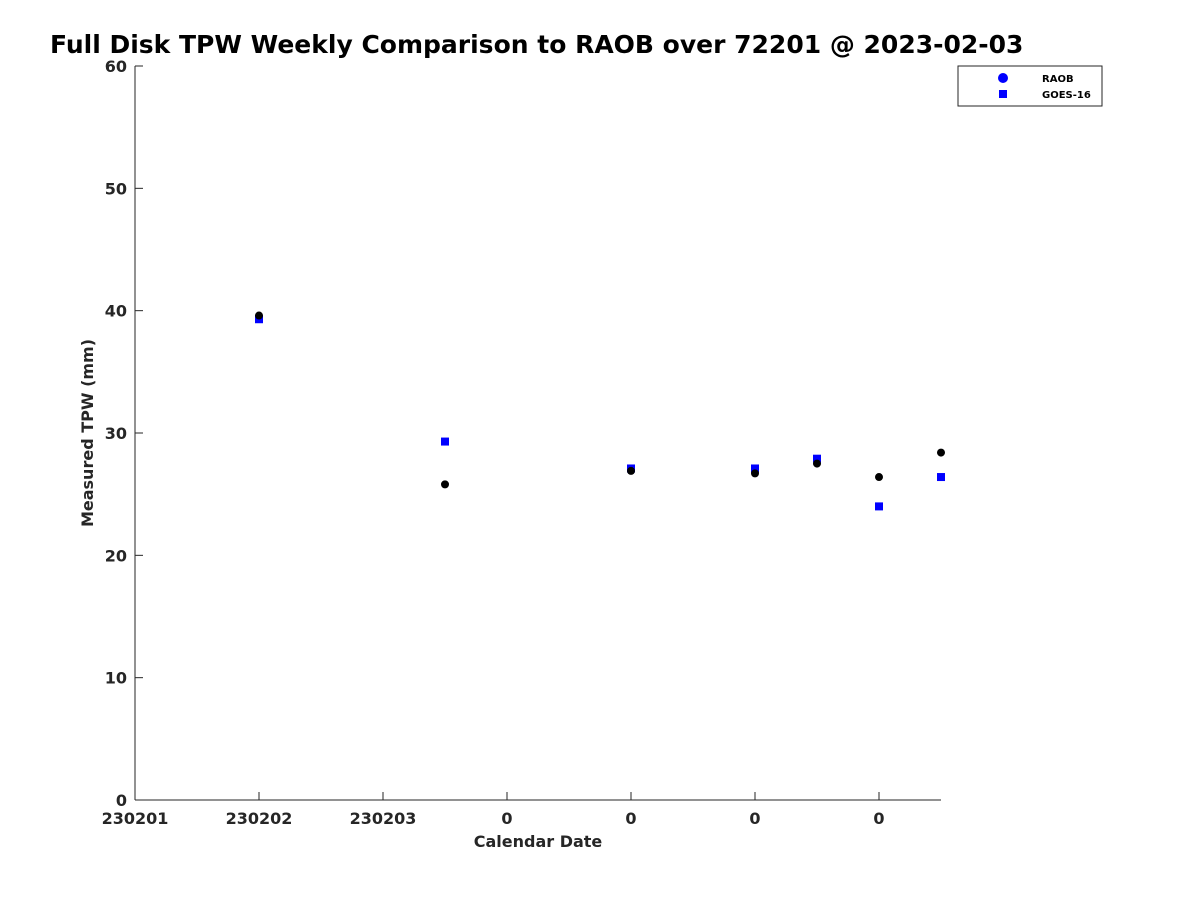  I want to click on x-tick-label: 230202, so click(259, 818).